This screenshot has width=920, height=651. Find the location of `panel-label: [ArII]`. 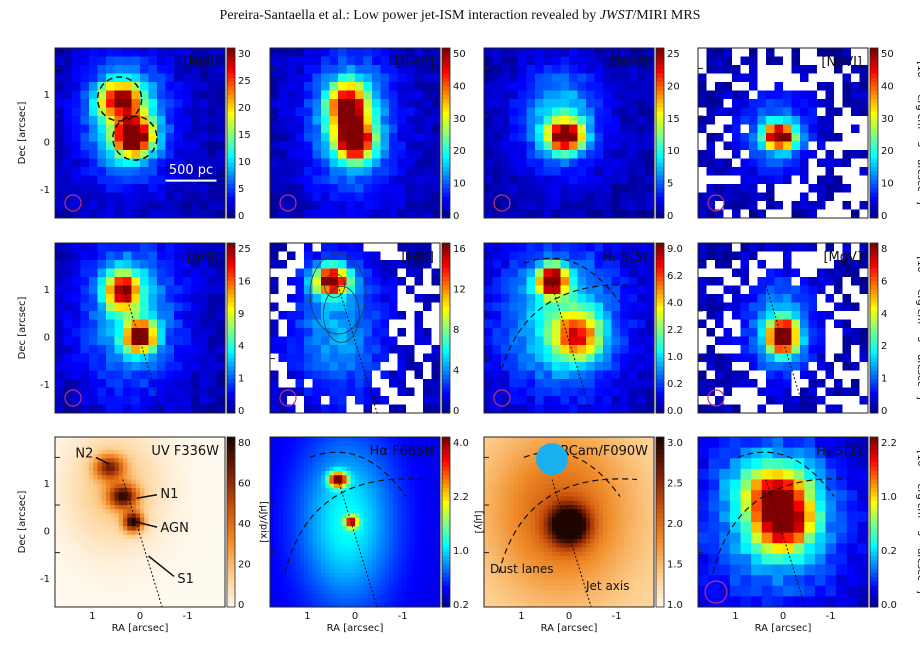

panel-label: [ArII] is located at coordinates (203, 257).